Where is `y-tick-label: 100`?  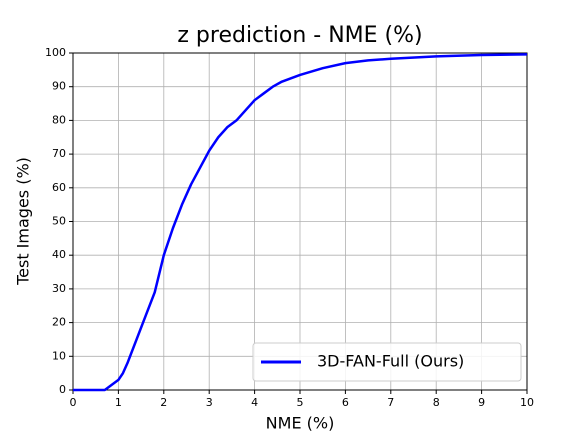 y-tick-label: 100 is located at coordinates (55, 52).